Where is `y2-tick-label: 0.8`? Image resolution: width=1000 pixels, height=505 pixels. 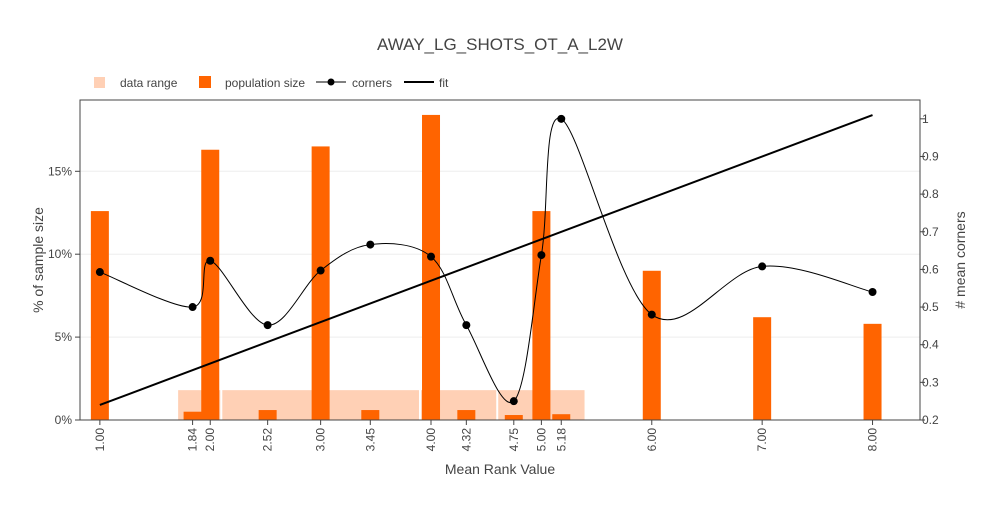 y2-tick-label: 0.8 is located at coordinates (930, 194).